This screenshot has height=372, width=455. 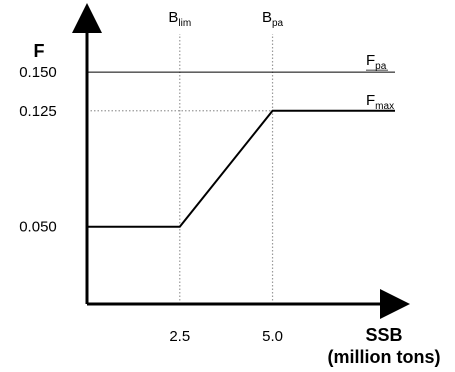 I want to click on x-axis-unit: (million tons), so click(x=384, y=357).